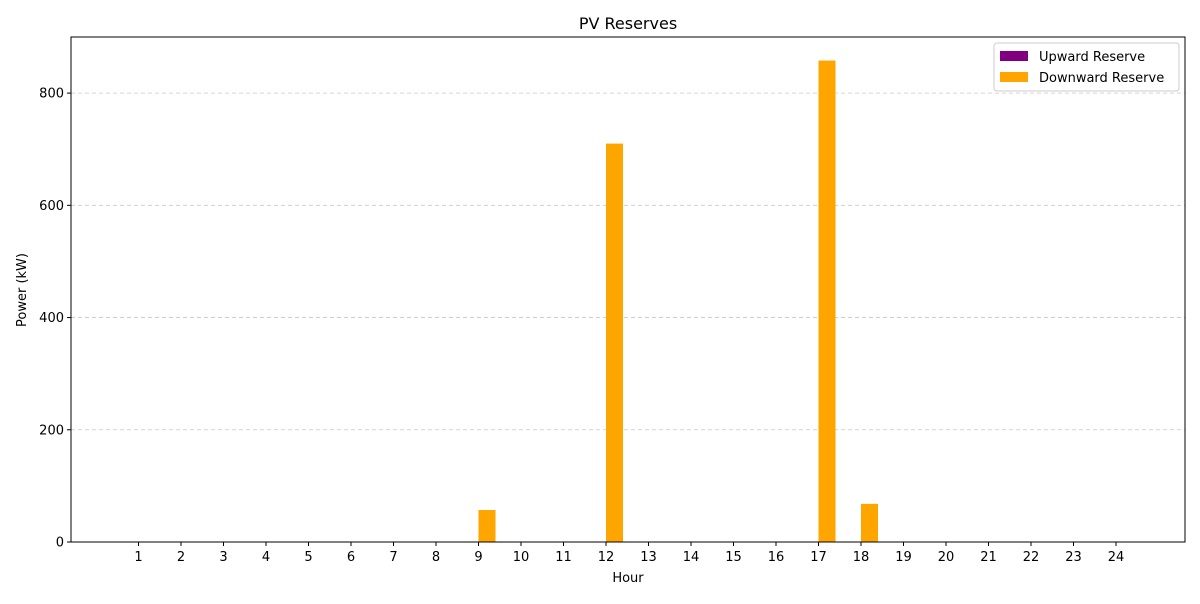 The image size is (1200, 604). What do you see at coordinates (563, 557) in the screenshot?
I see `x-tick-label: 11` at bounding box center [563, 557].